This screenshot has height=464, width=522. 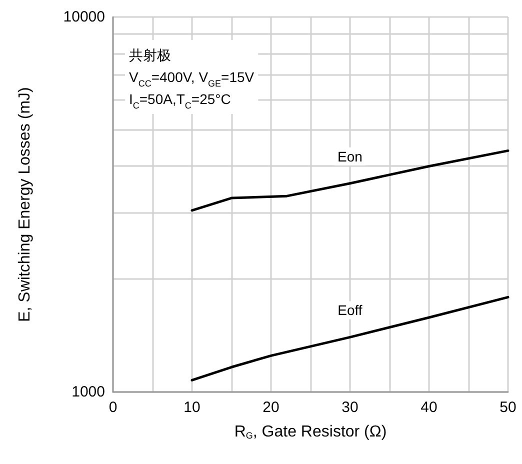 What do you see at coordinates (84, 17) in the screenshot?
I see `y-tick-label: 10000` at bounding box center [84, 17].